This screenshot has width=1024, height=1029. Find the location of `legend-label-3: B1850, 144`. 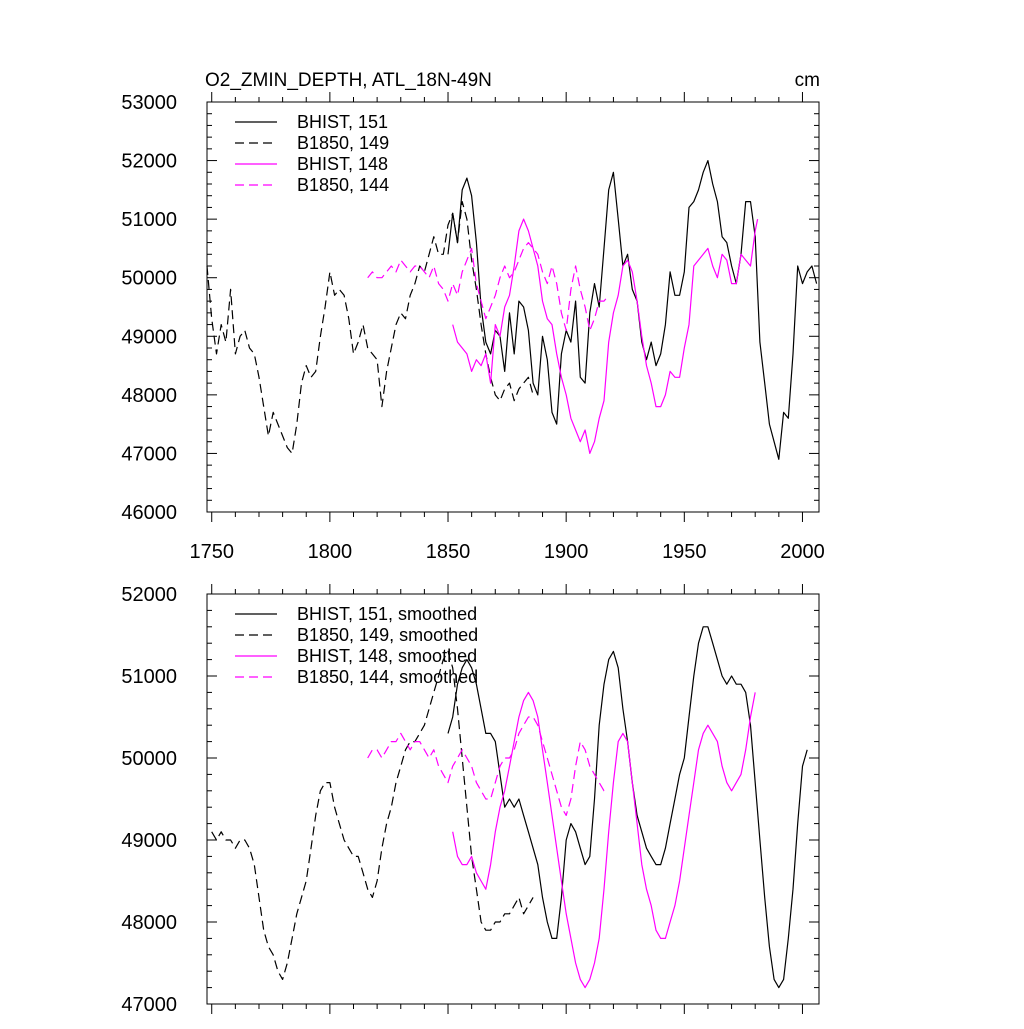

legend-label-3: B1850, 144 is located at coordinates (343, 185).